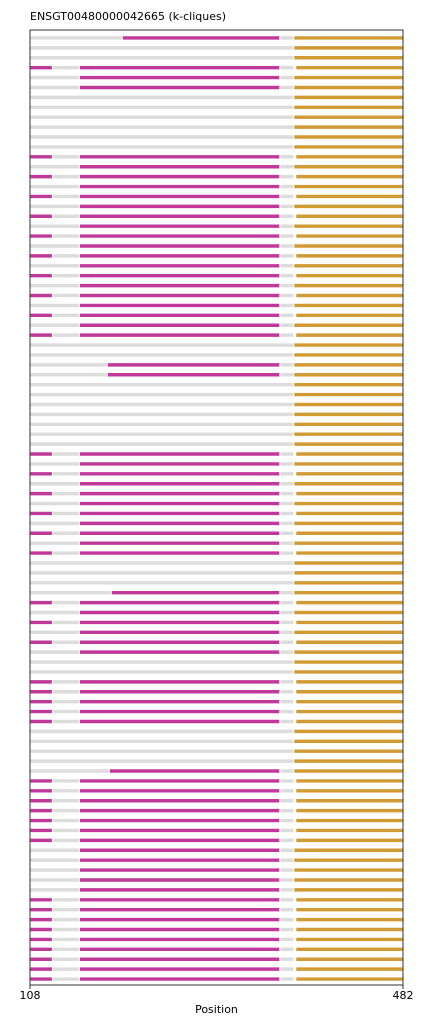 This screenshot has width=434, height=1017. I want to click on x-axis-label: Position, so click(216, 1009).